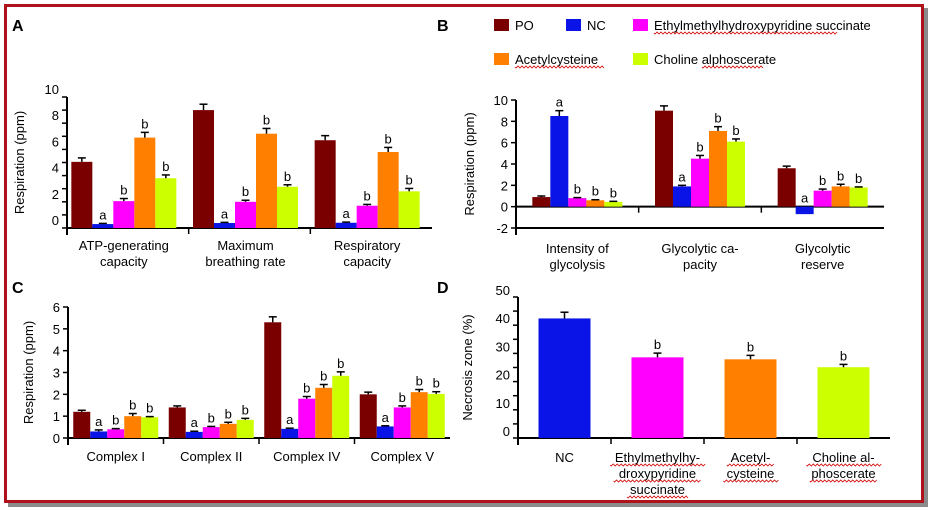 The height and width of the screenshot is (514, 935). Describe the element at coordinates (556, 59) in the screenshot. I see `legend-label: Acetylcysteine` at that location.